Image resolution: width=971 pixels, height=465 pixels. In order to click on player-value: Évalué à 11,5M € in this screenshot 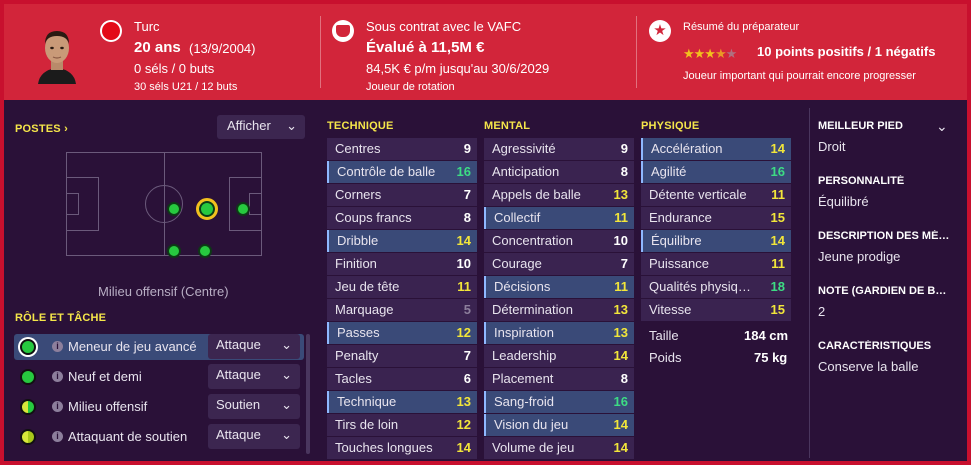, I will do `click(425, 47)`.